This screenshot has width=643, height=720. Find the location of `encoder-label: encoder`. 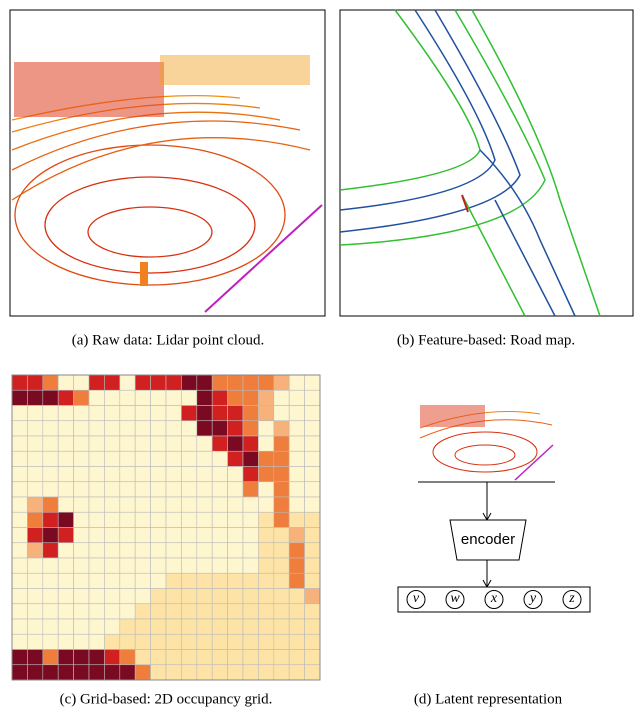

encoder-label: encoder is located at coordinates (488, 539).